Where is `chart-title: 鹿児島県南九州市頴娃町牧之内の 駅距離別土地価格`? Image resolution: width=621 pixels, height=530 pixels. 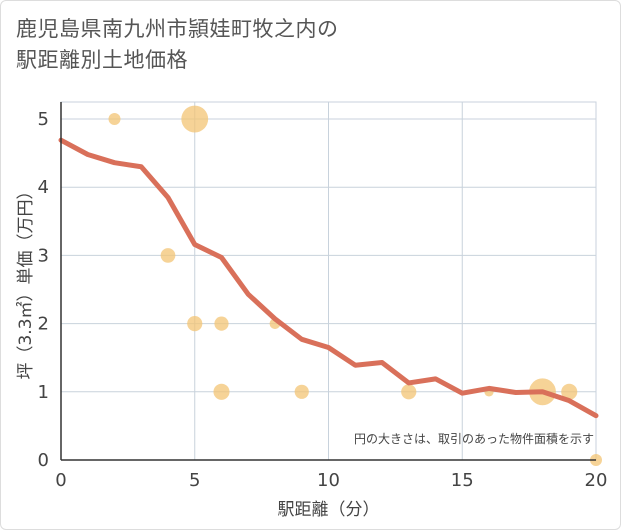 chart-title: 鹿児島県南九州市頴娃町牧之内の 駅距離別土地価格 is located at coordinates (177, 45).